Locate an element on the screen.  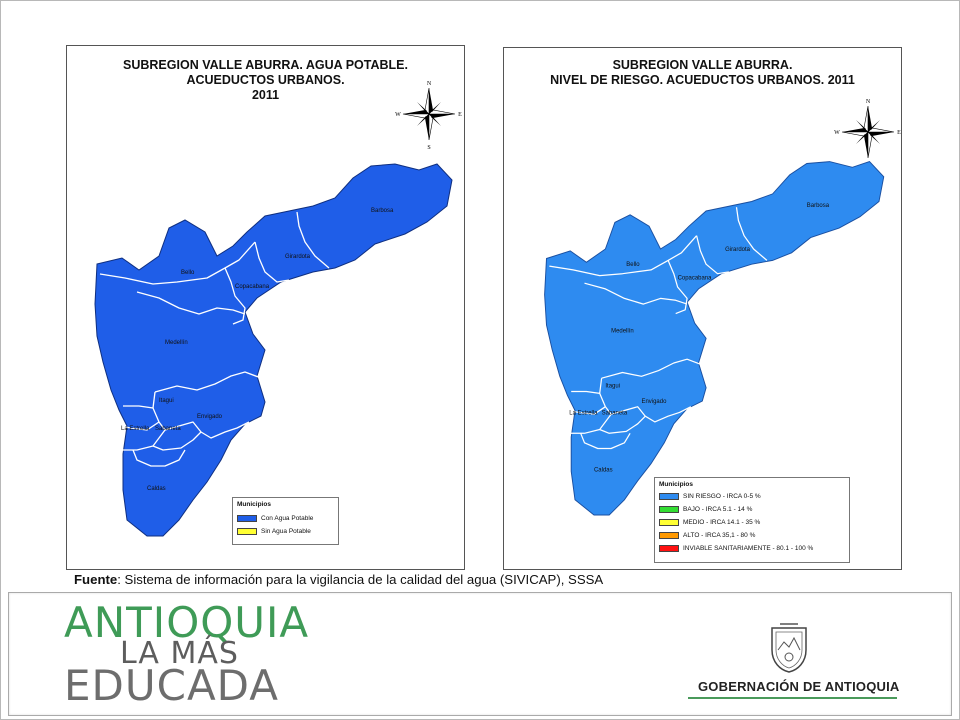
legend-item: Sin Agua Potable is located at coordinates (274, 531).